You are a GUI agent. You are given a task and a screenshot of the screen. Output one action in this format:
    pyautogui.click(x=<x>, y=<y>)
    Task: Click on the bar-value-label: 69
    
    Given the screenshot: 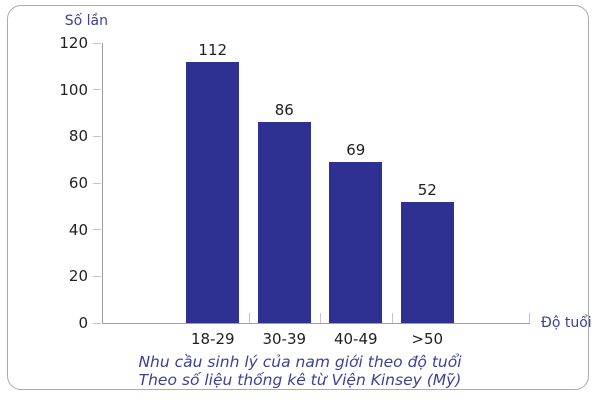 What is the action you would take?
    pyautogui.click(x=356, y=150)
    